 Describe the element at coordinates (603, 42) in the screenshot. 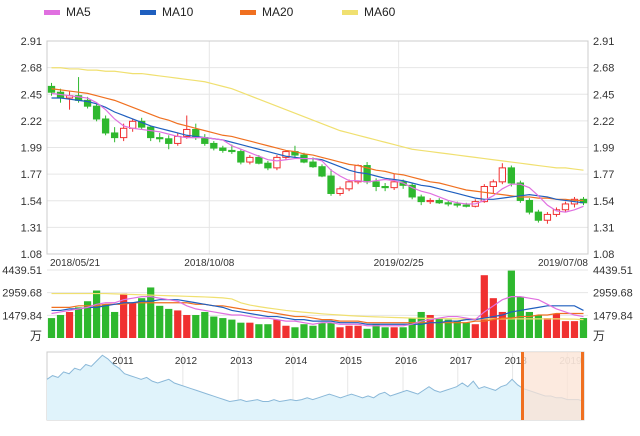

I see `price-y-tick-right: 2.91` at that location.